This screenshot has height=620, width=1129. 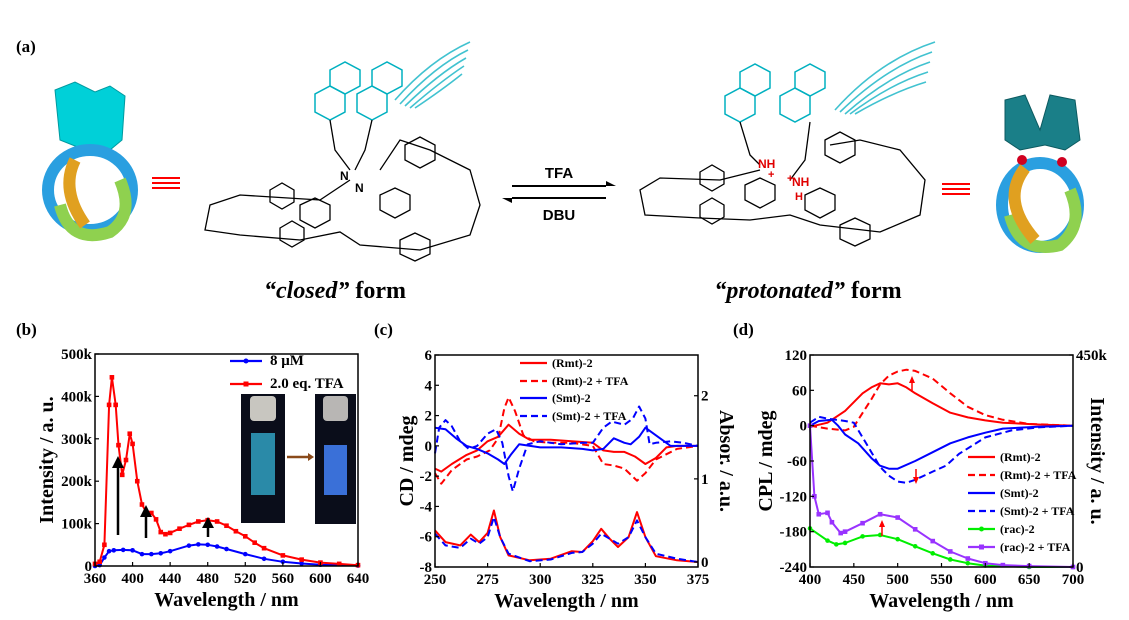 I want to click on y-tick-label: -60, so click(x=797, y=462).